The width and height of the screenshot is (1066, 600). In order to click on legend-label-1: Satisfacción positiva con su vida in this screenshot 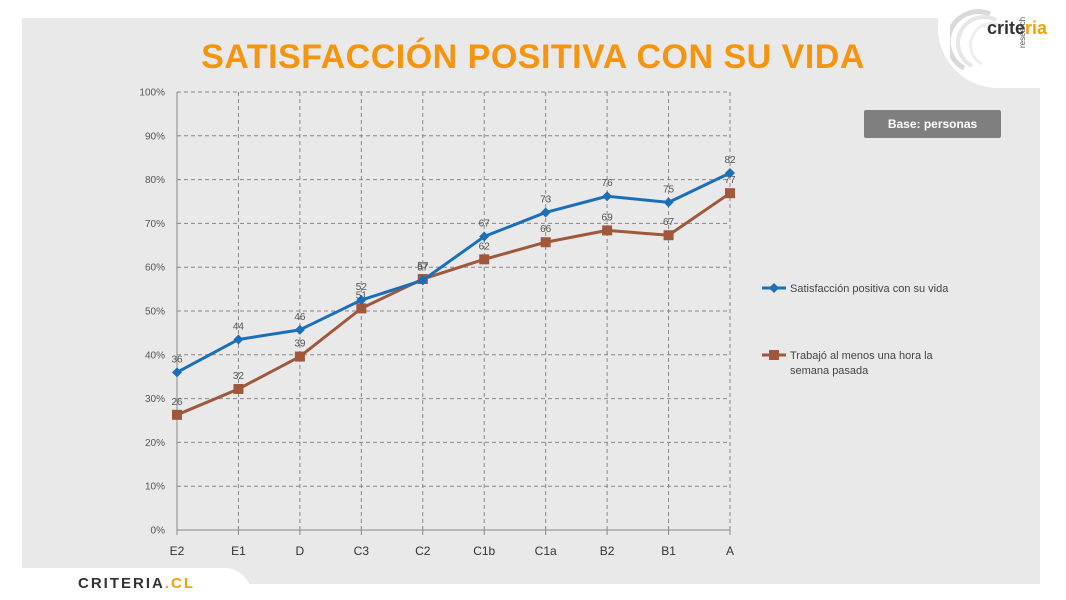, I will do `click(869, 289)`.